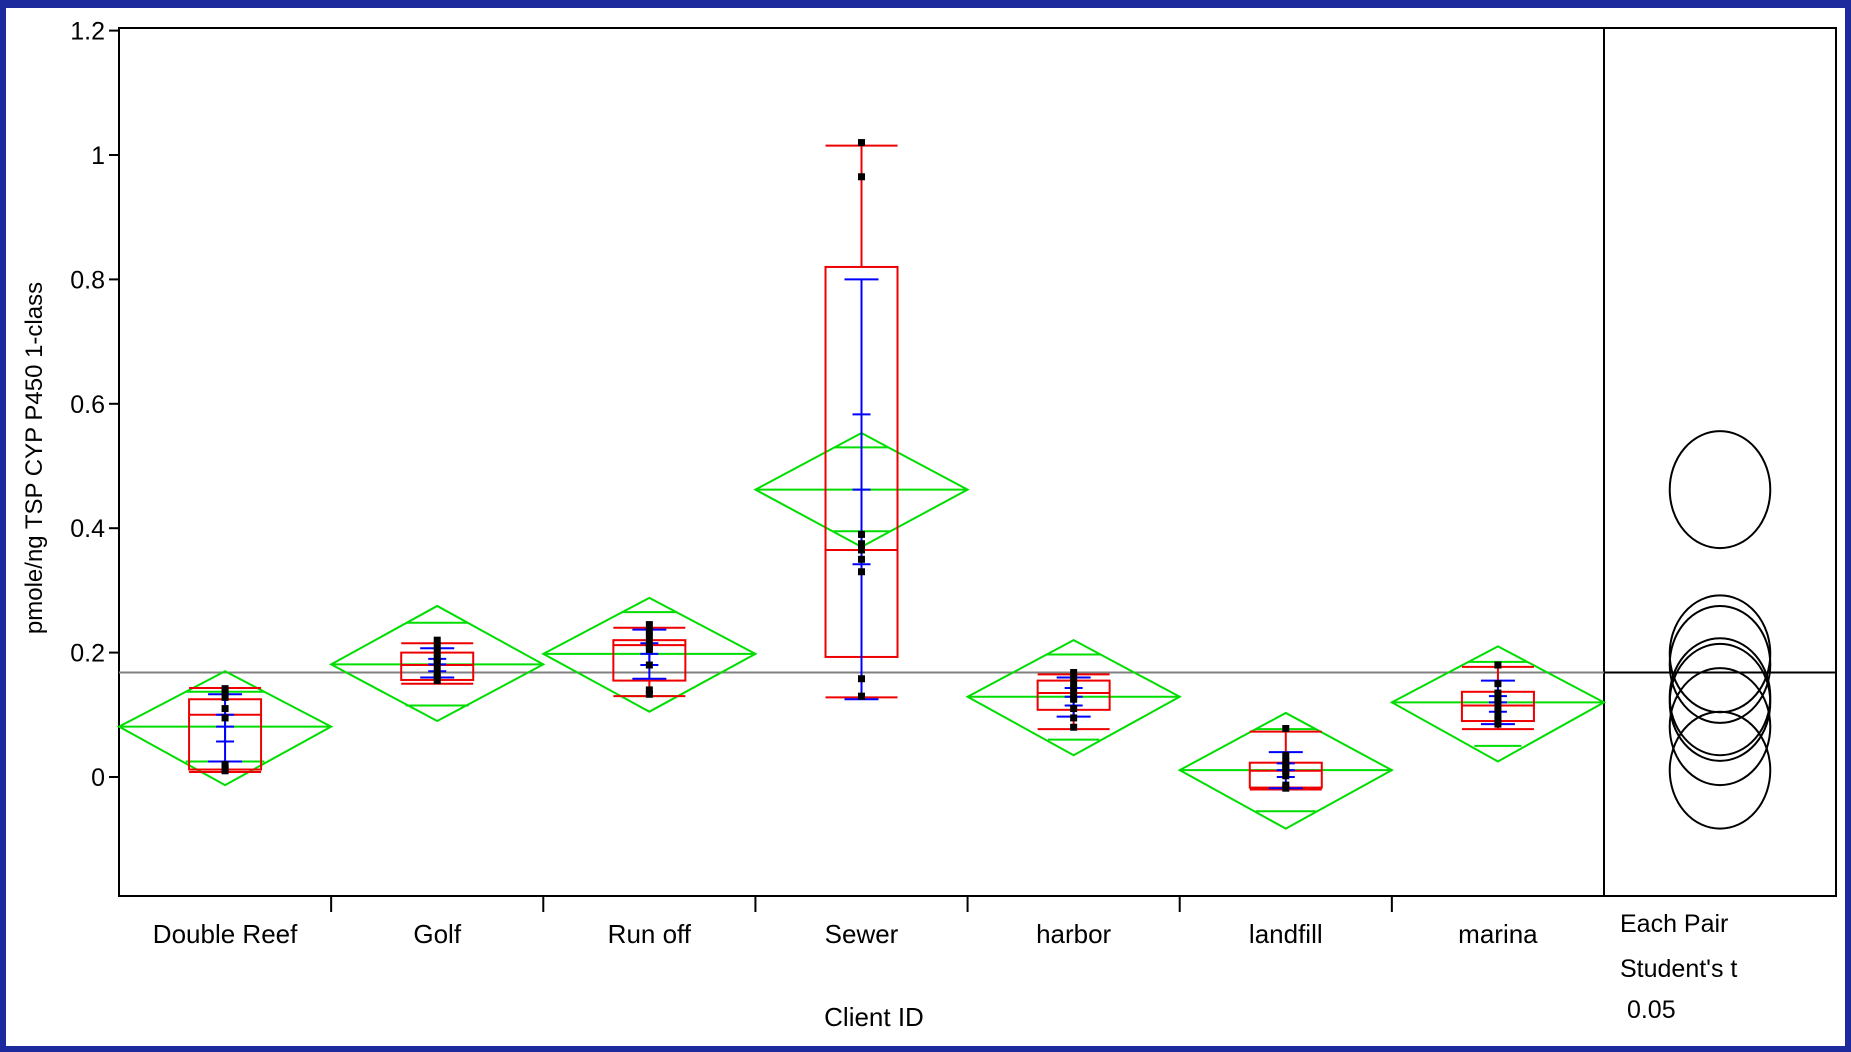  I want to click on comparison-circle-double-reef, so click(1720, 727).